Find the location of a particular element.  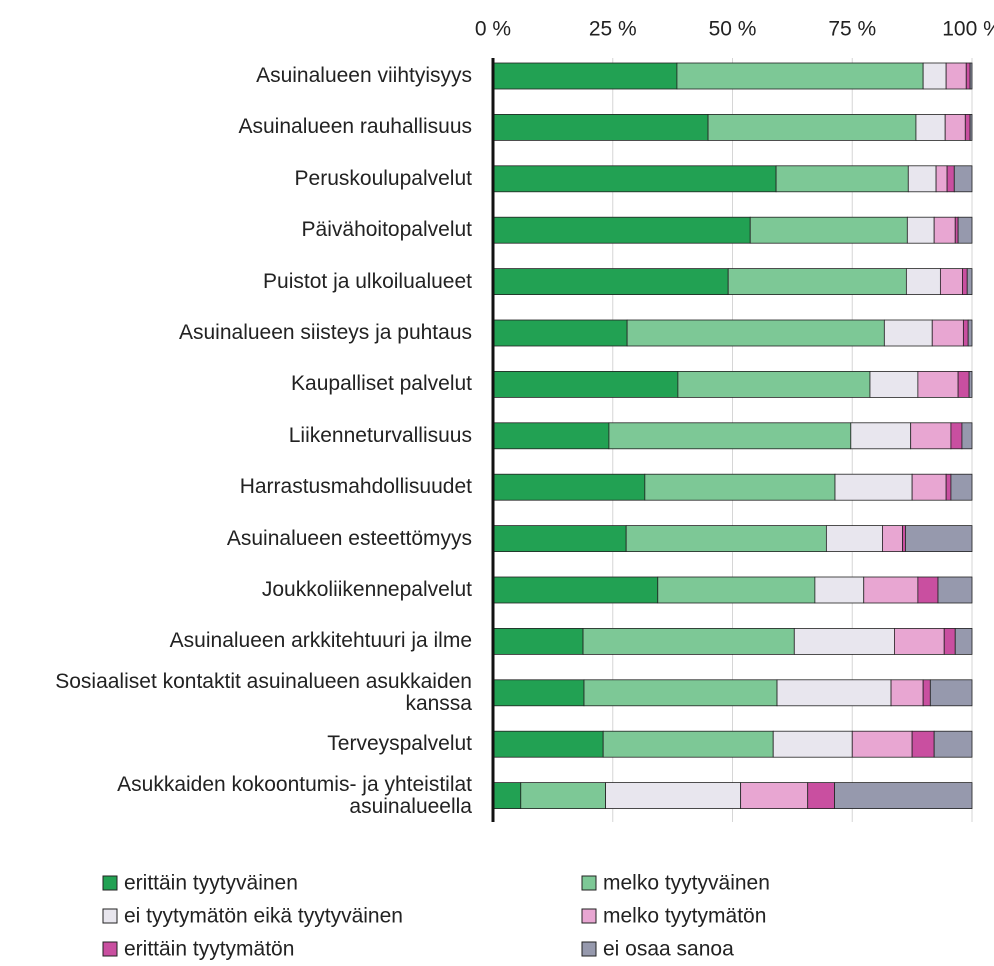

x-tick-label: 25 % is located at coordinates (613, 29).